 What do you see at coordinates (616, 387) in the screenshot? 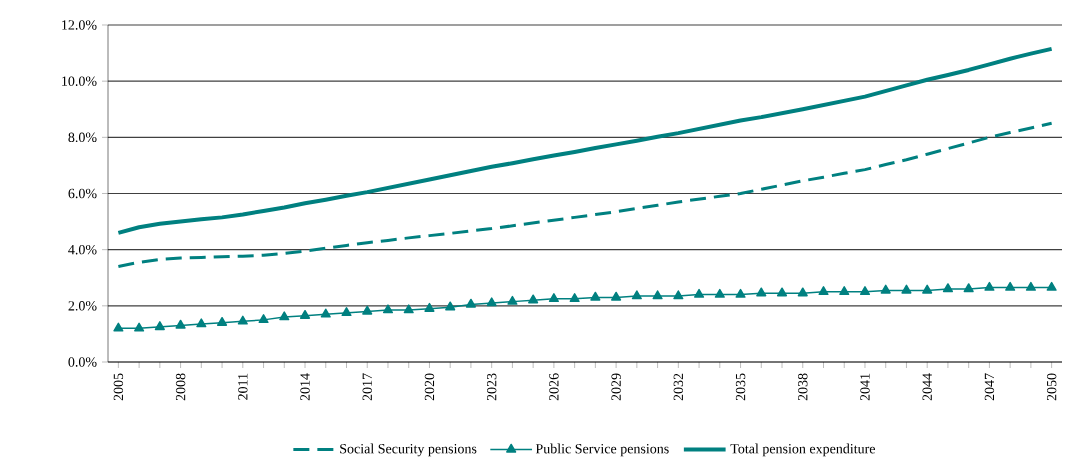
I see `x-tick-label: 2029` at bounding box center [616, 387].